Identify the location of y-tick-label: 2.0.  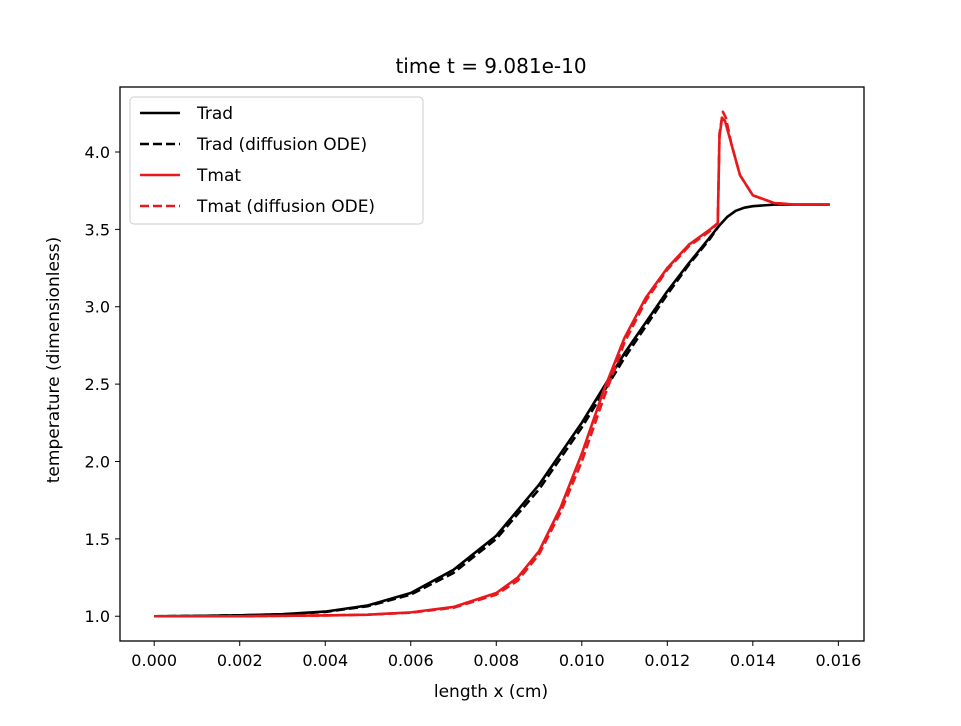
(97, 461).